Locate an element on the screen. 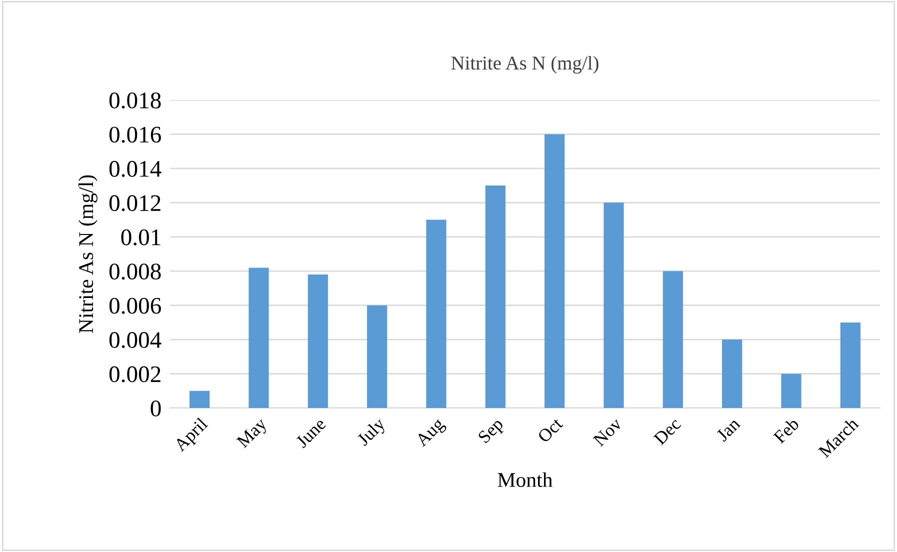 This screenshot has width=897, height=552. x-tick-label: Feb is located at coordinates (786, 430).